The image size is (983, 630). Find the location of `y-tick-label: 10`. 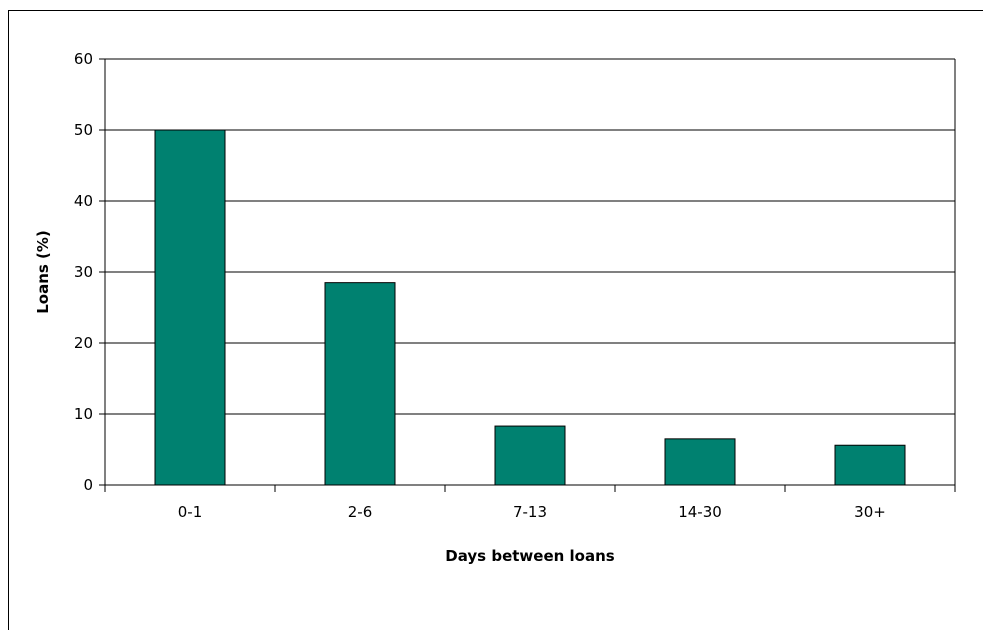

y-tick-label: 10 is located at coordinates (83, 414).